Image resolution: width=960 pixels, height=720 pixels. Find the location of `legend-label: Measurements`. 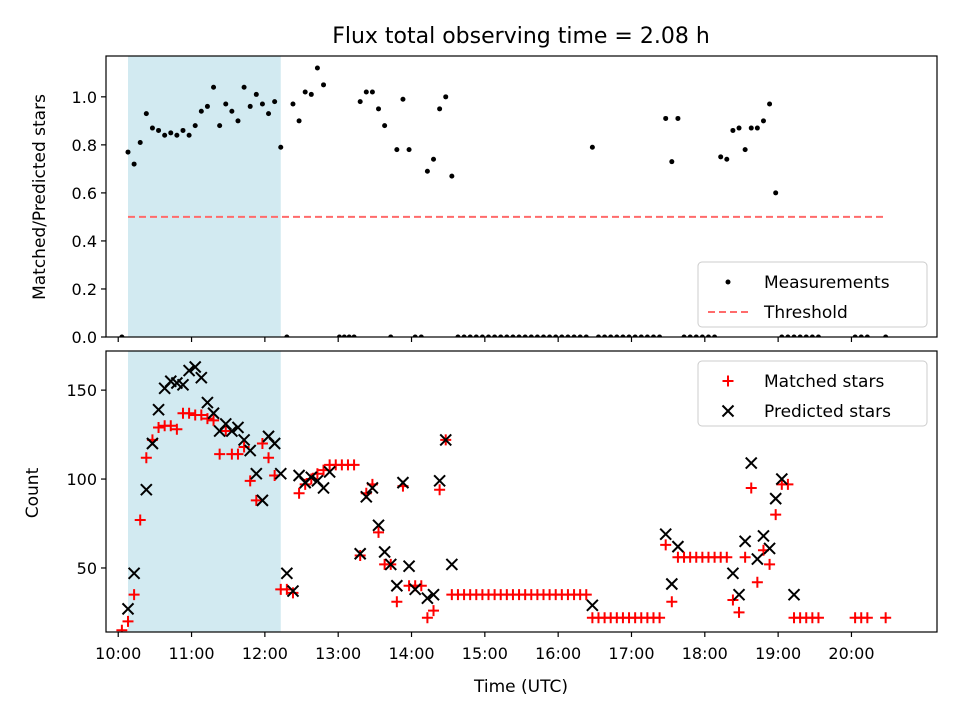

legend-label: Measurements is located at coordinates (827, 283).